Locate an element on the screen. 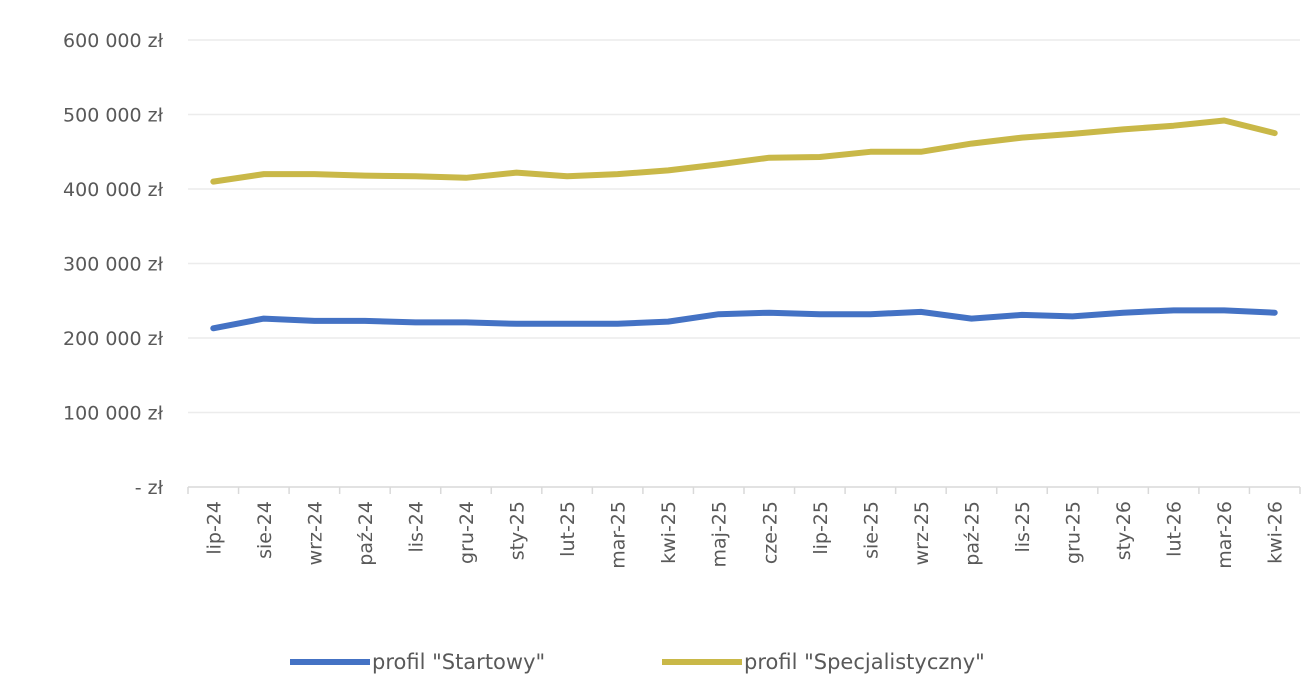  x-tick-label: lip-24 is located at coordinates (214, 528).